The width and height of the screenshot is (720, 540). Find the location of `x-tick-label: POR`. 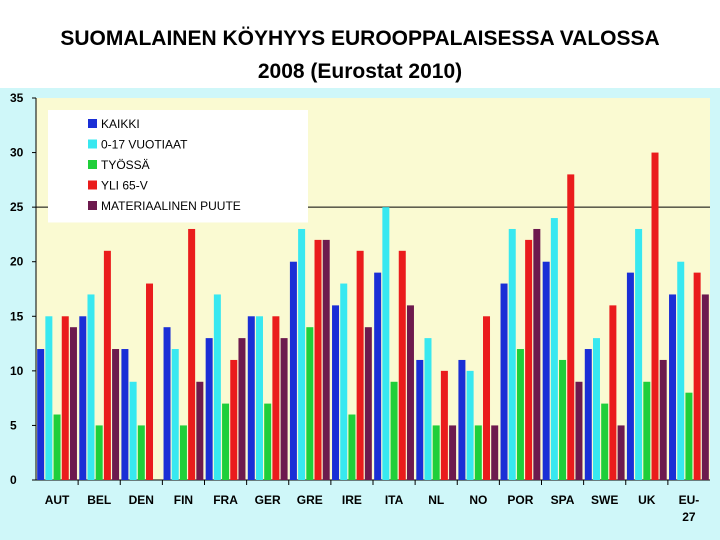

x-tick-label: POR is located at coordinates (520, 500).